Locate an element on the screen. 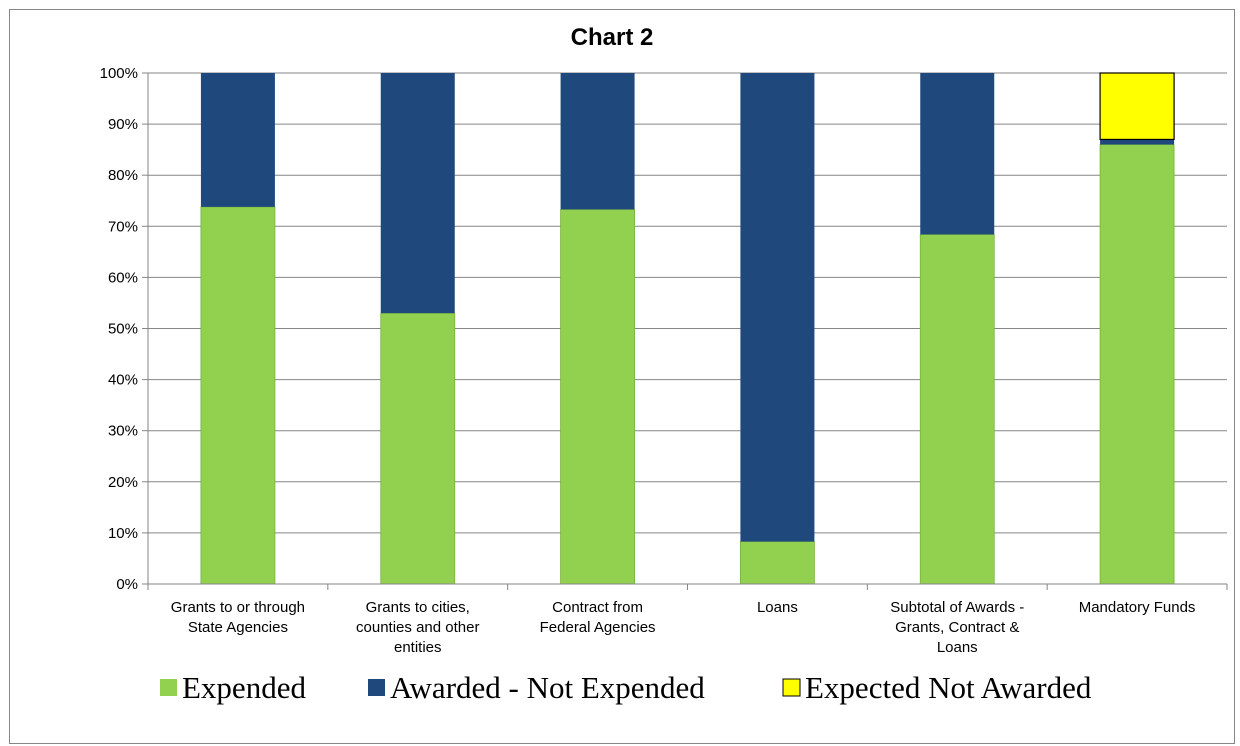 The height and width of the screenshot is (746, 1240). legend-label: Expended is located at coordinates (244, 687).